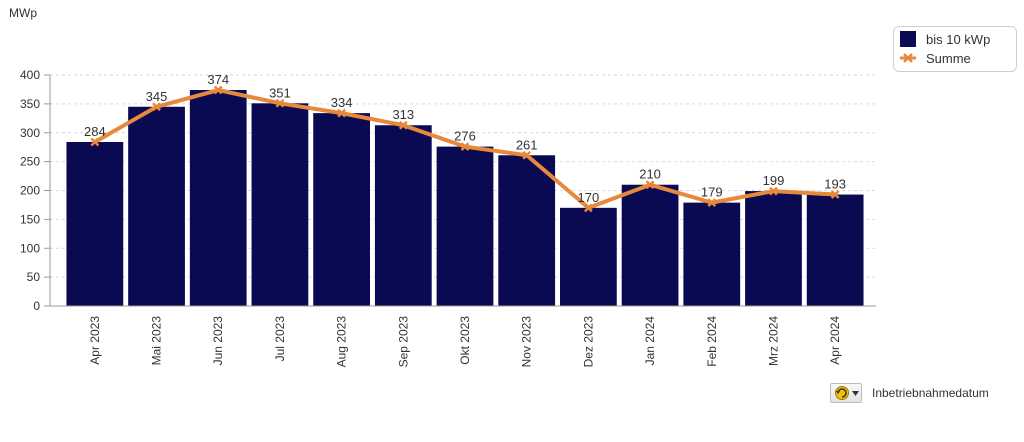  Describe the element at coordinates (280, 204) in the screenshot. I see `bar-jul-2023` at that location.